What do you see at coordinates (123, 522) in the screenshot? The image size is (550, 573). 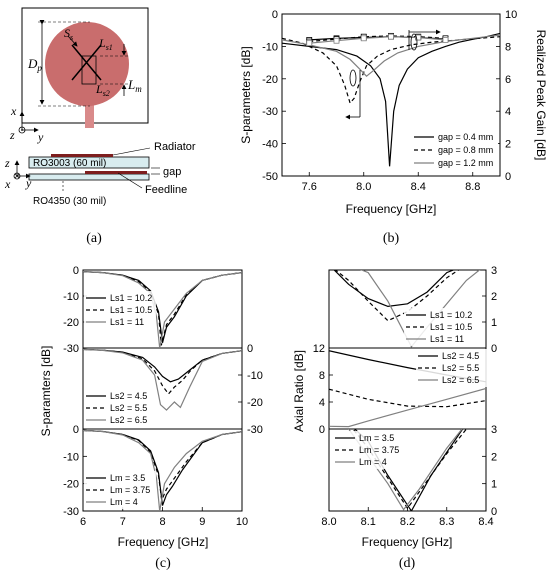 I see `x-tick-label: 7` at bounding box center [123, 522].